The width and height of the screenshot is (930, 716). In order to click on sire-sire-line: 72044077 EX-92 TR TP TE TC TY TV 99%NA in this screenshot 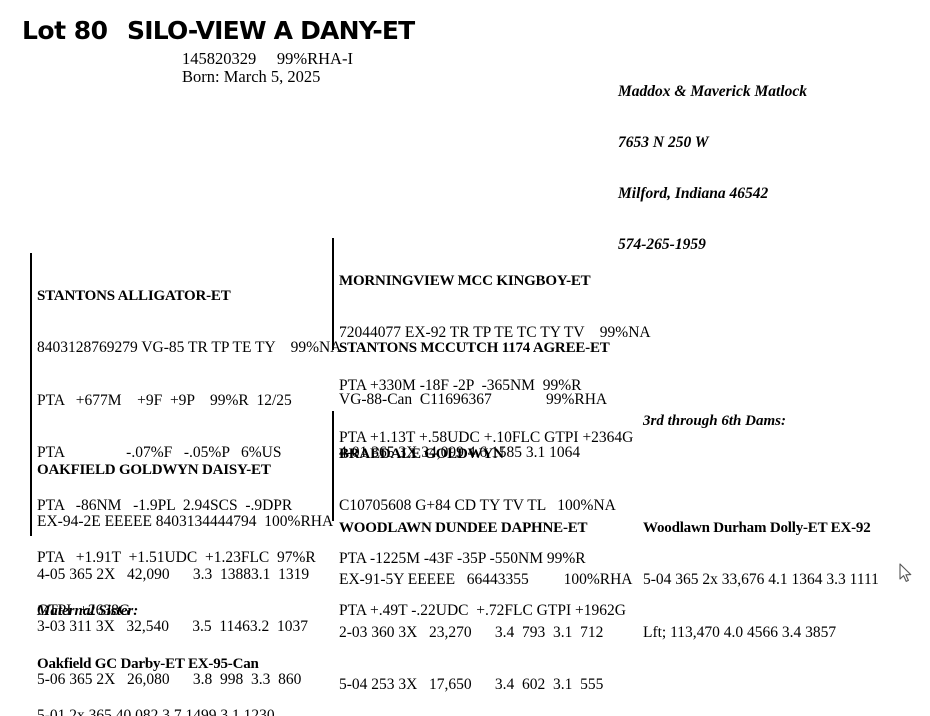, I will do `click(495, 332)`.